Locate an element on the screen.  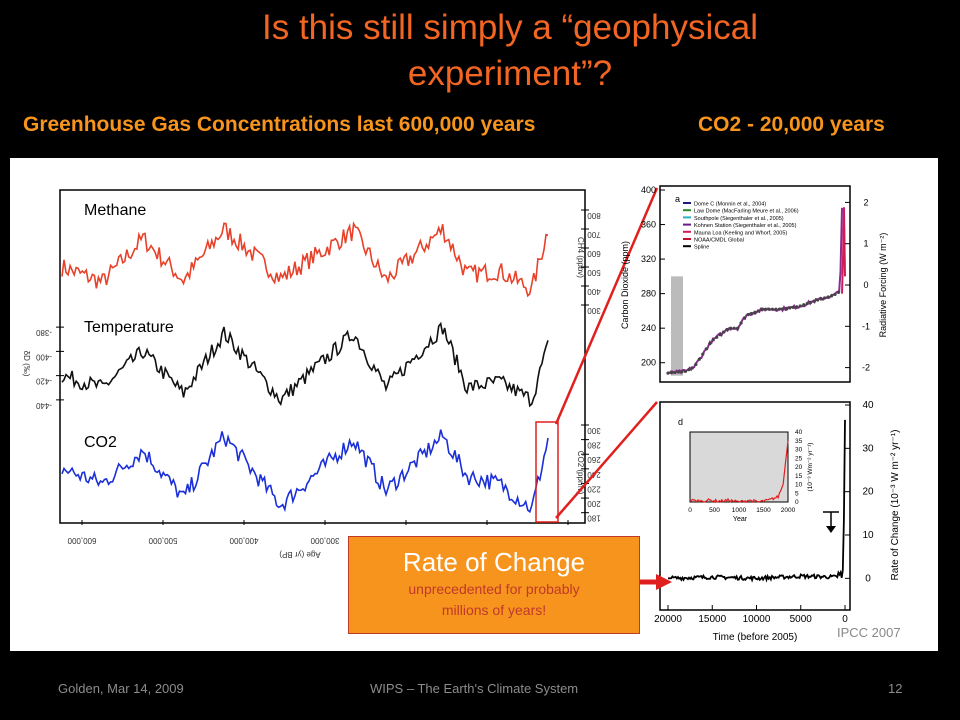
y-tick-label-0-0: 300 is located at coordinates (594, 310).